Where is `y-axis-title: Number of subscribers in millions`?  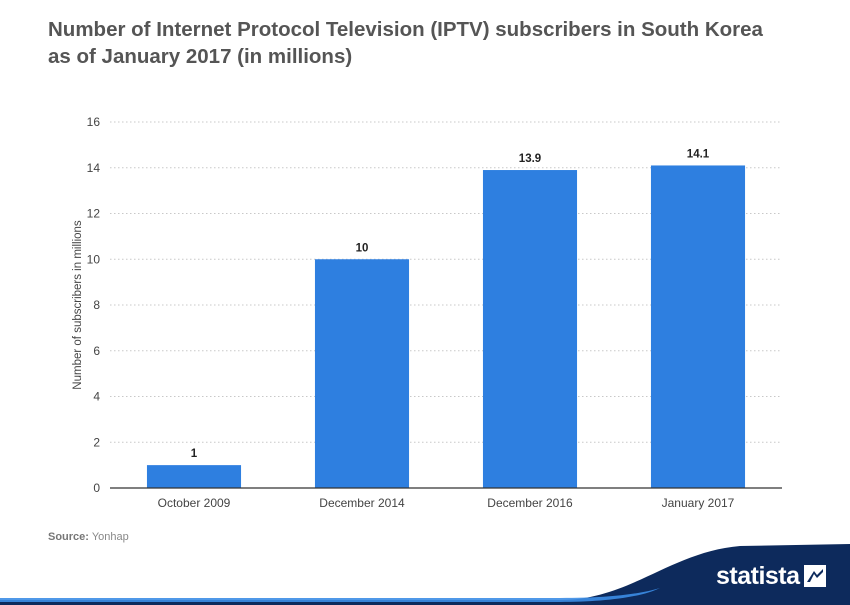 y-axis-title: Number of subscribers in millions is located at coordinates (78, 305).